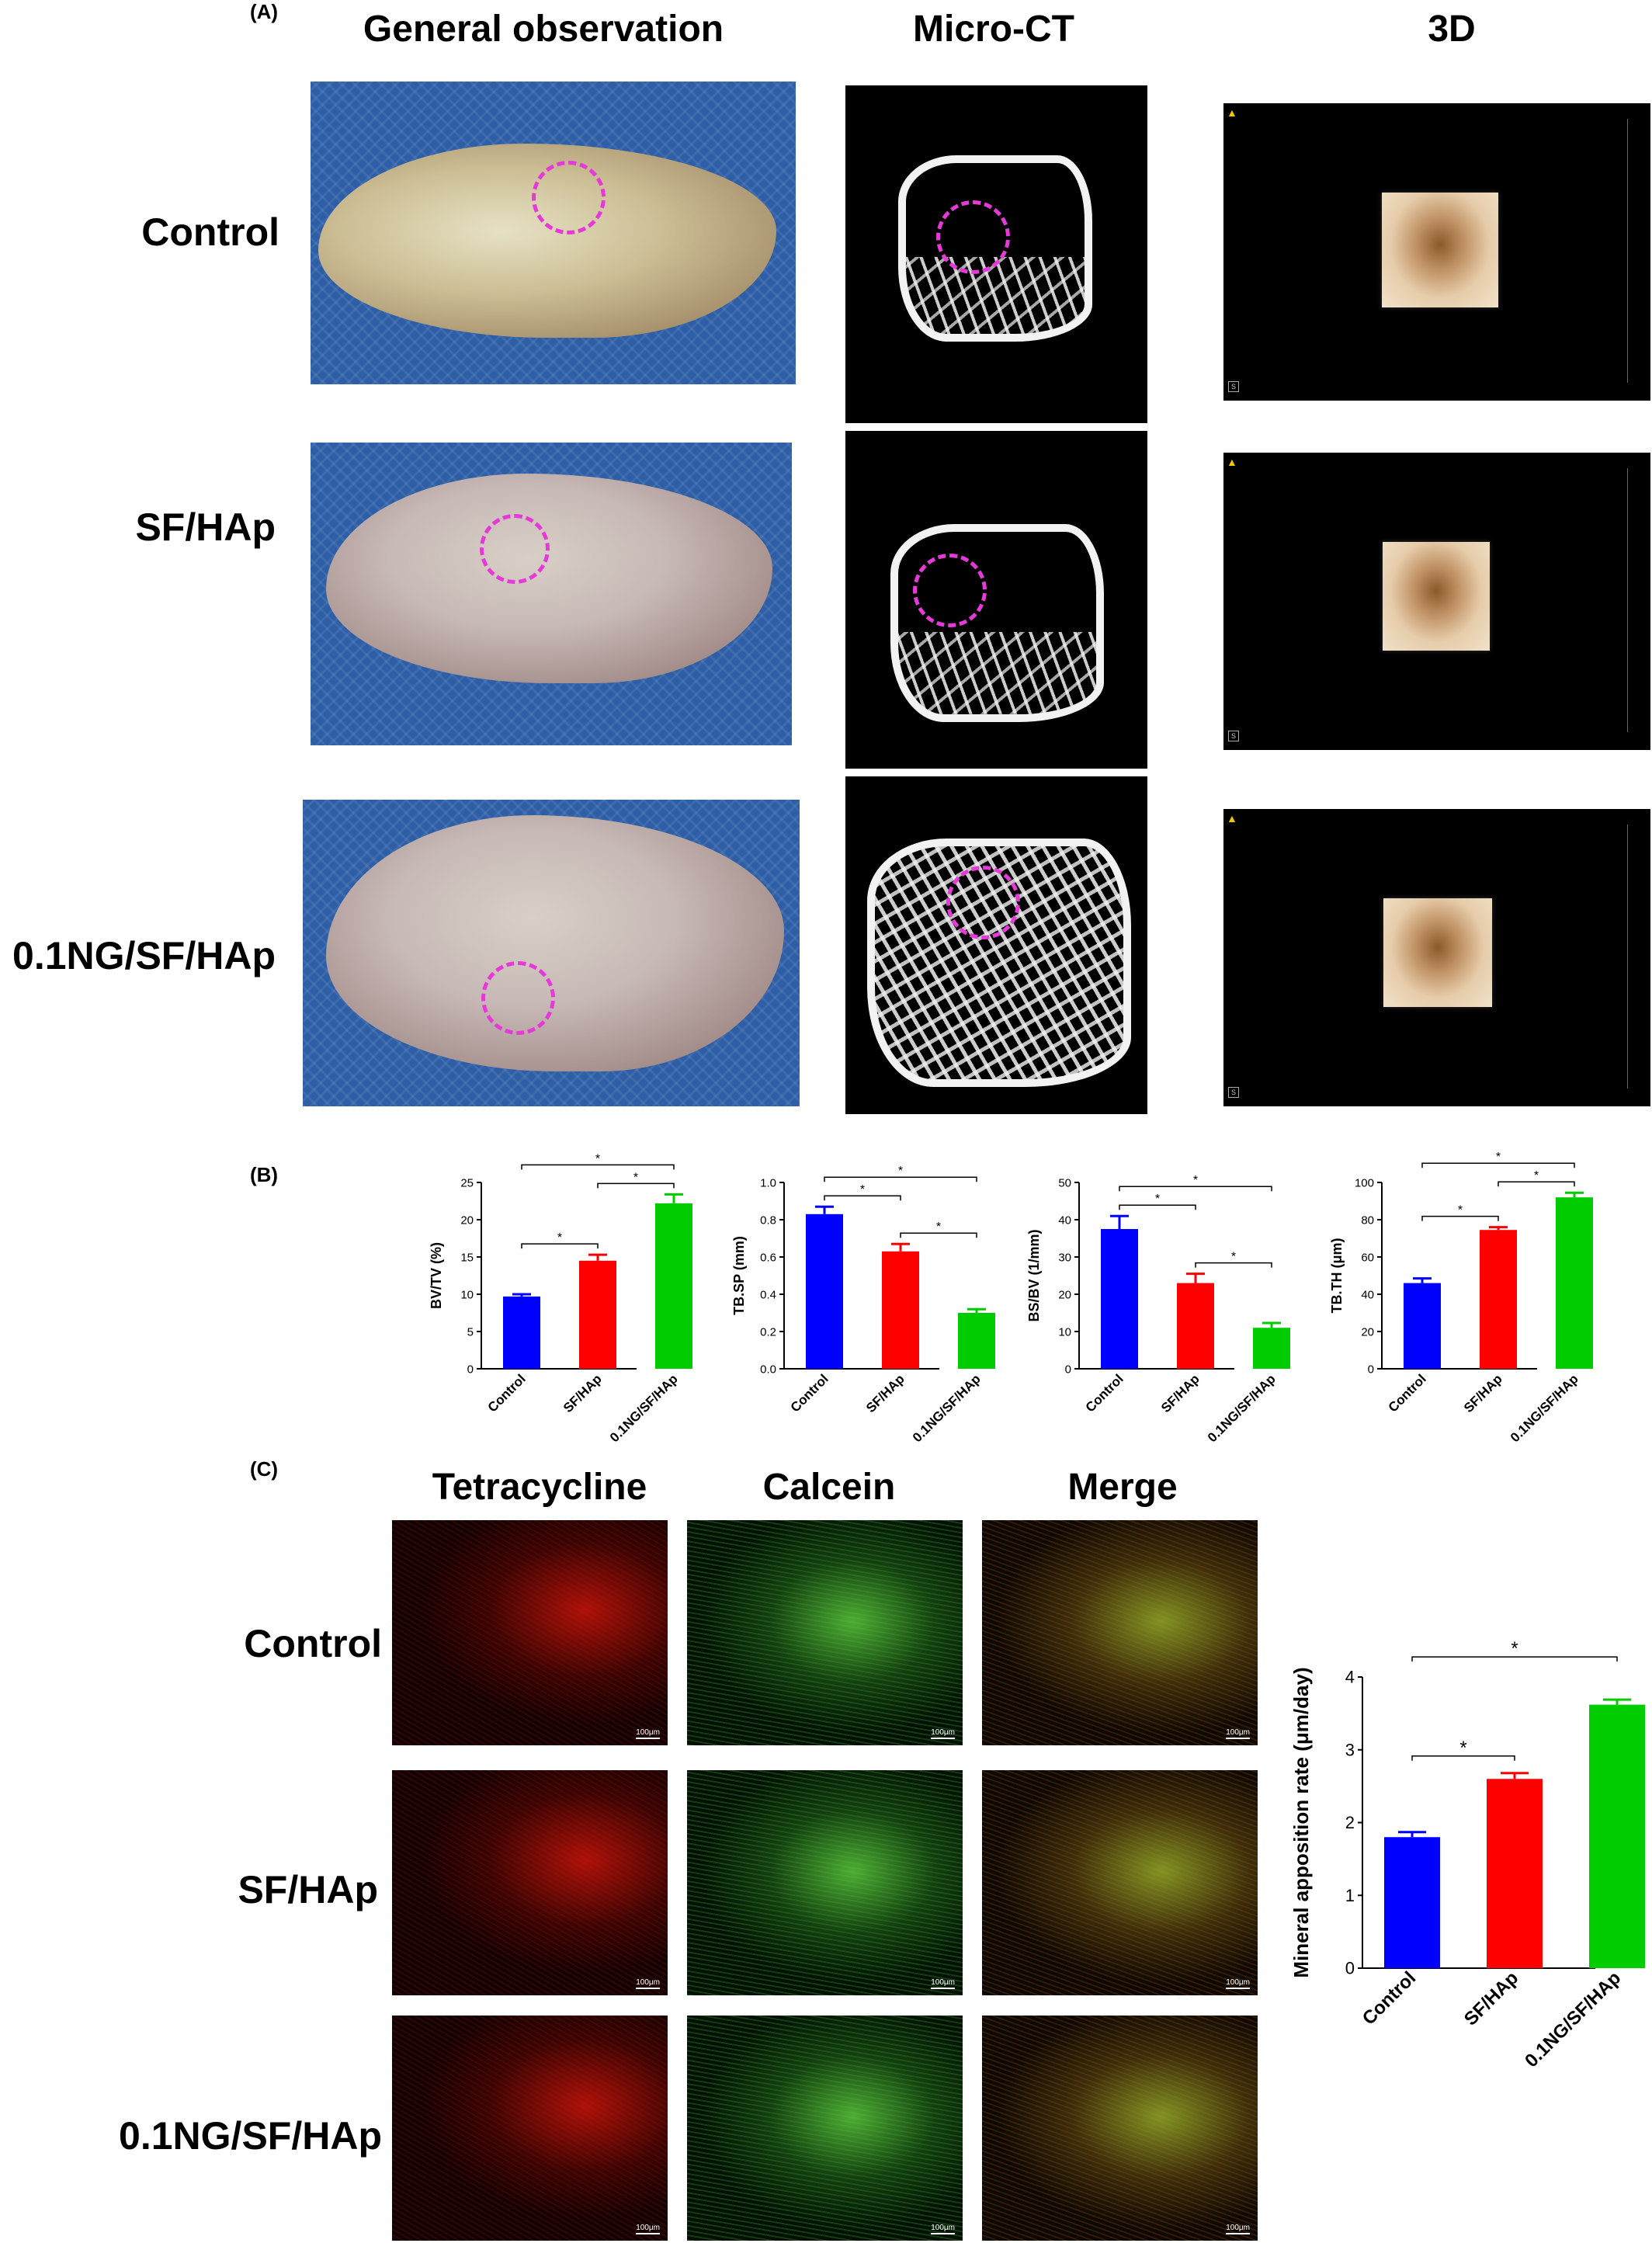 The width and height of the screenshot is (1652, 2243). I want to click on y-tick-label: 3, so click(1350, 1749).